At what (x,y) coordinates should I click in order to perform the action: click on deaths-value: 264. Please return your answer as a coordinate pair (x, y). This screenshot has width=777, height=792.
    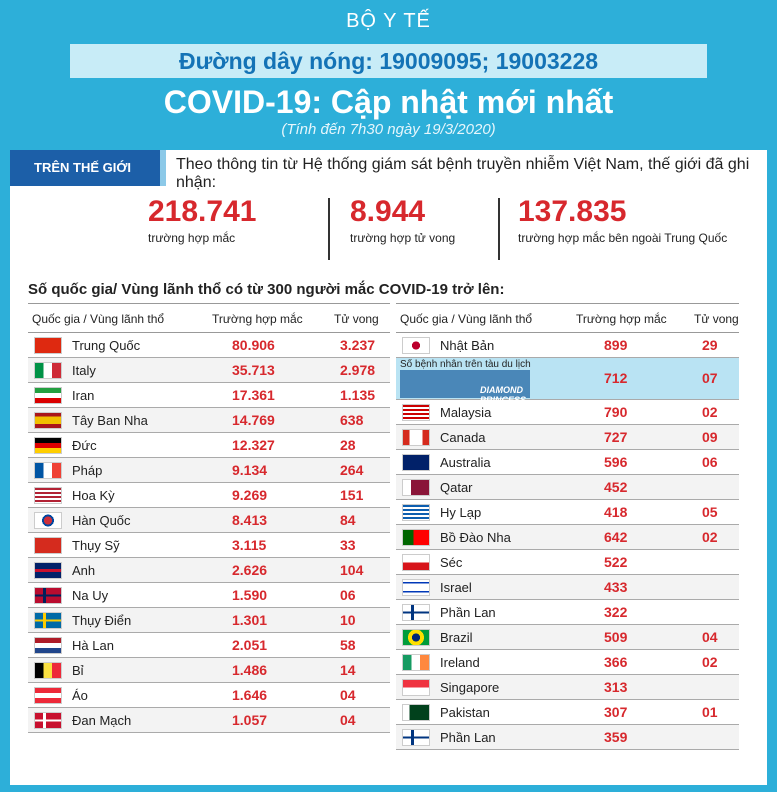
    Looking at the image, I should click on (352, 470).